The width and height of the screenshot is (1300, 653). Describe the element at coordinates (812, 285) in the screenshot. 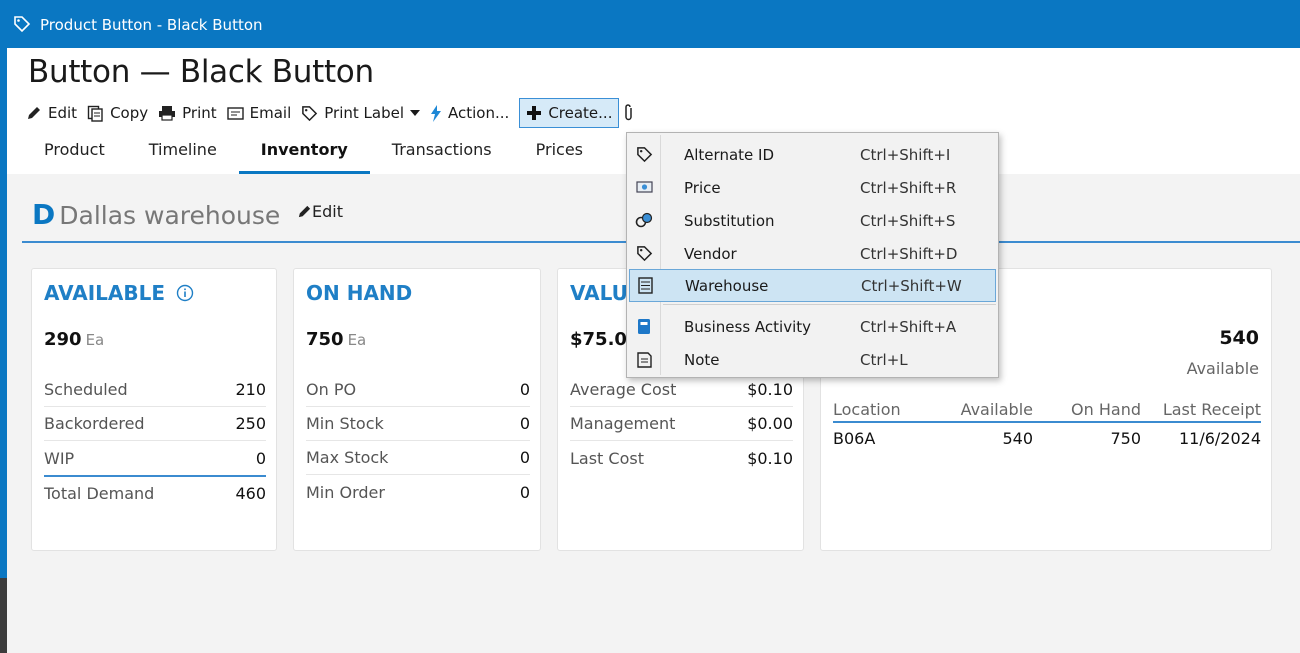

I see `menu-item-warehouse: Warehouse Ctrl+Shift+W` at that location.